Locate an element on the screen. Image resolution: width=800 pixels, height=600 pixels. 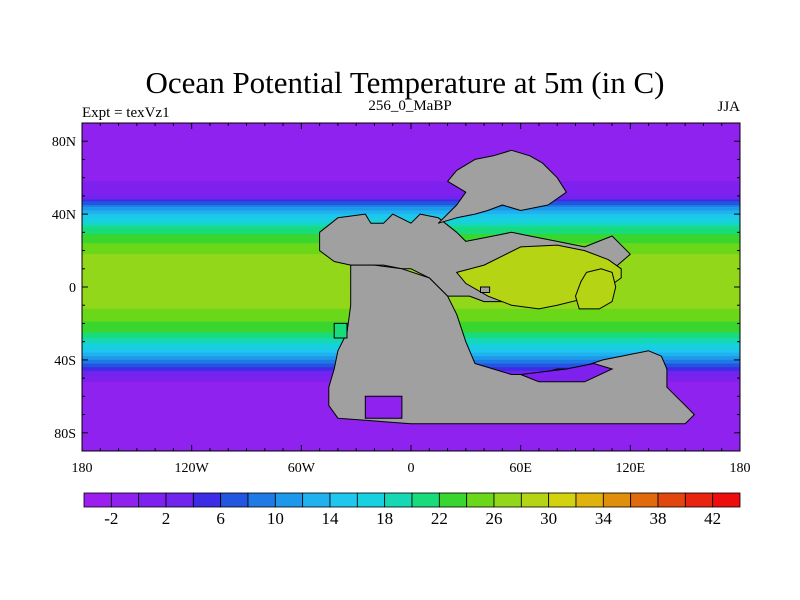
y-tick-label: 0 is located at coordinates (72, 288).